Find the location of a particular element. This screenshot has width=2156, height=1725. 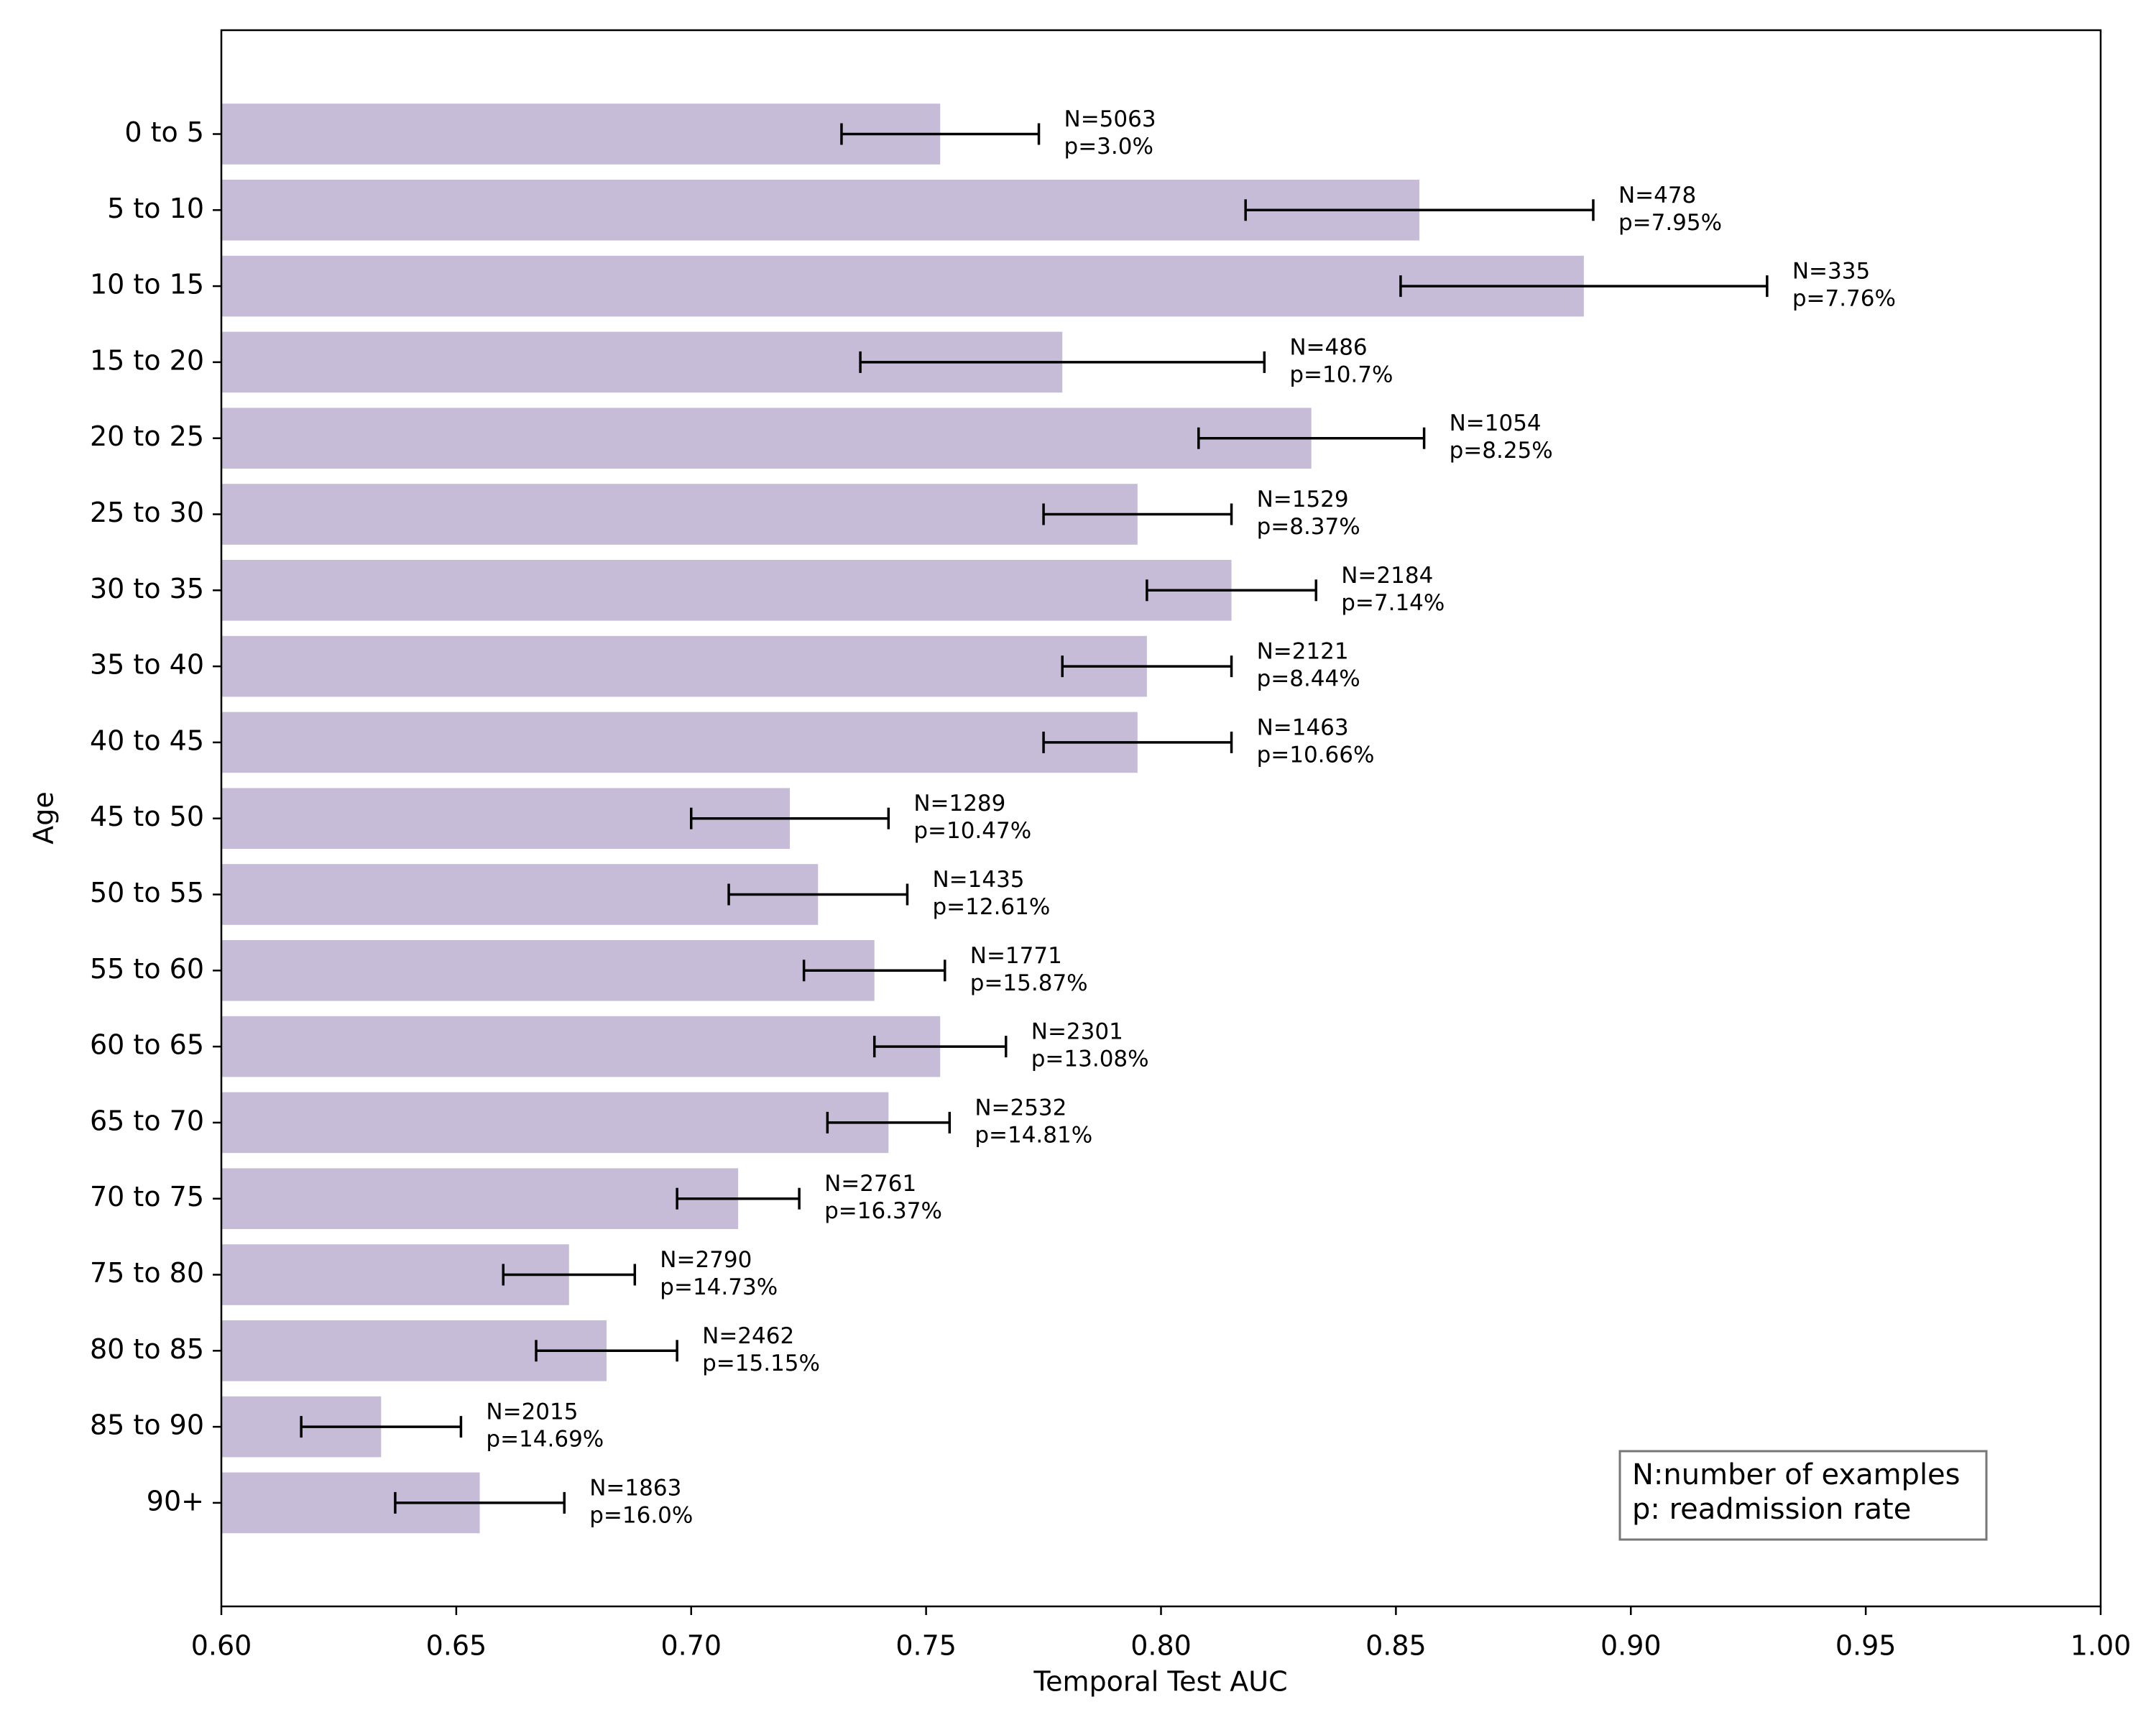

annotation: p=10.47% is located at coordinates (972, 831).